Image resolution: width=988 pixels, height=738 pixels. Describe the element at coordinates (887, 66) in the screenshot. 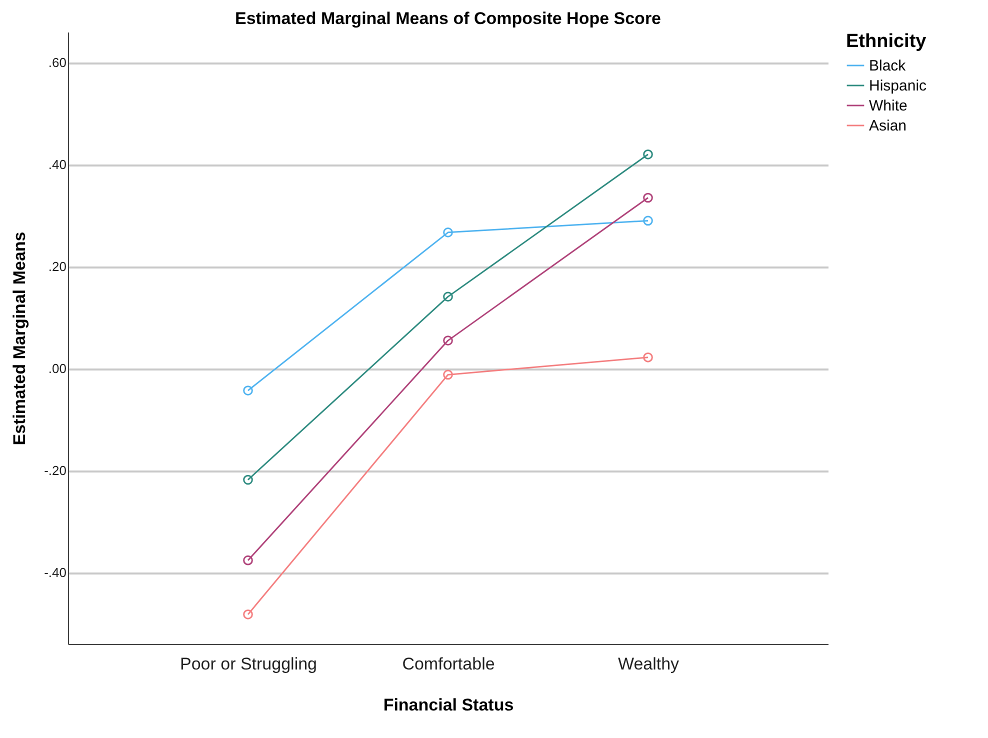

I see `legend-label: Black` at that location.